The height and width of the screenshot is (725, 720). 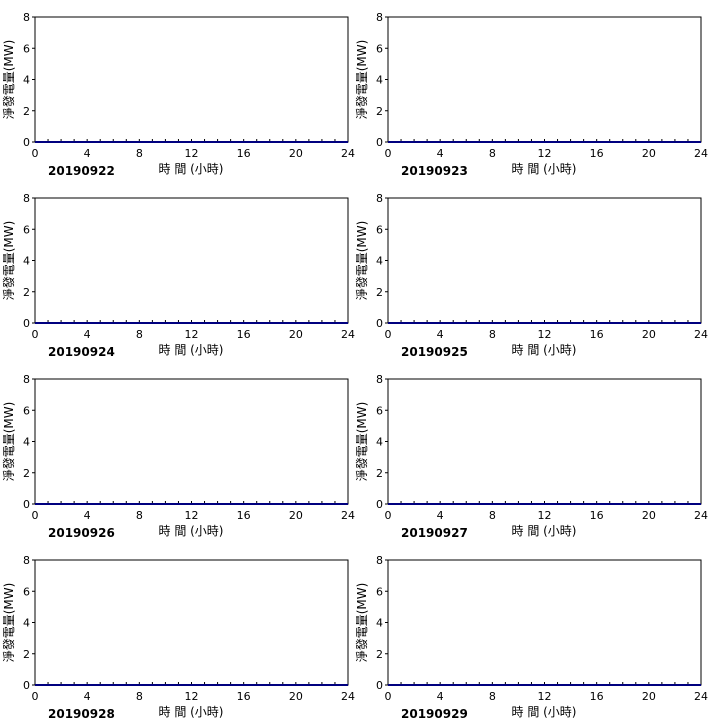 I want to click on date-label: 20190924, so click(x=81, y=352).